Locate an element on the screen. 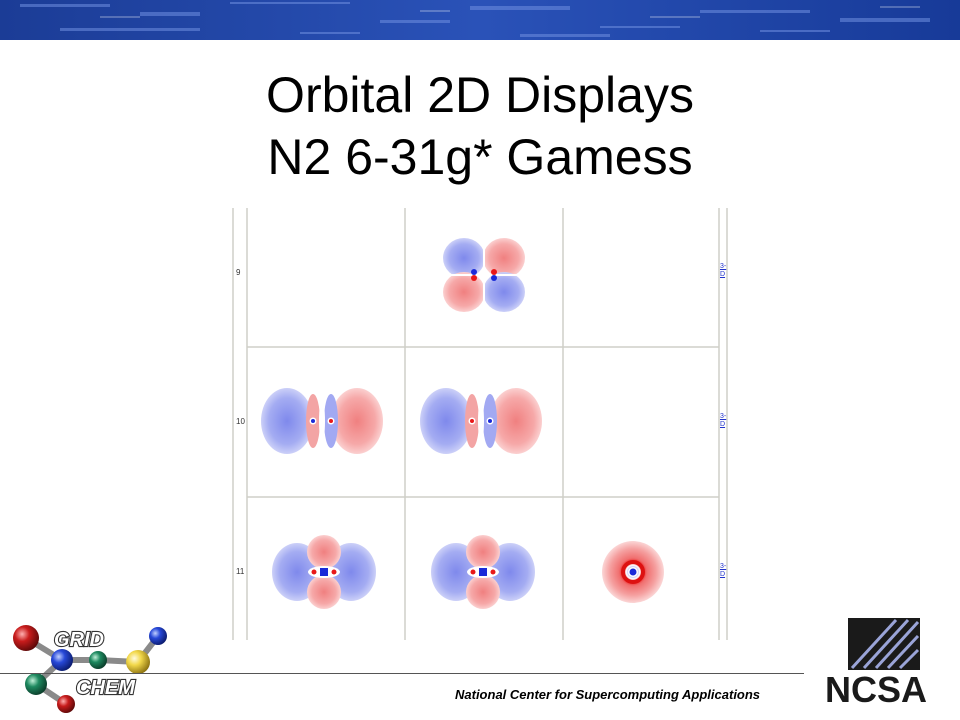  orbital-row-label-10: 10 is located at coordinates (240, 421).